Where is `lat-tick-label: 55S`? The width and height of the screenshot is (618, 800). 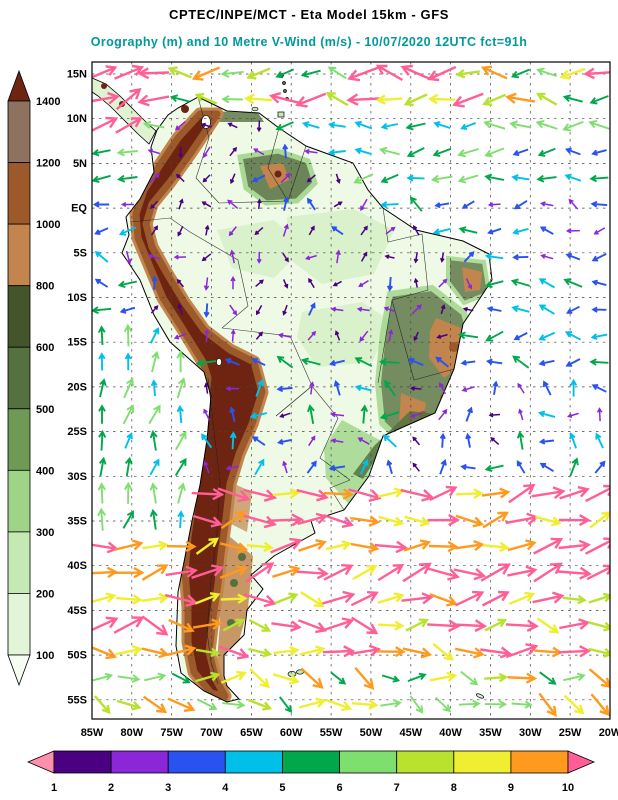
lat-tick-label: 55S is located at coordinates (77, 700).